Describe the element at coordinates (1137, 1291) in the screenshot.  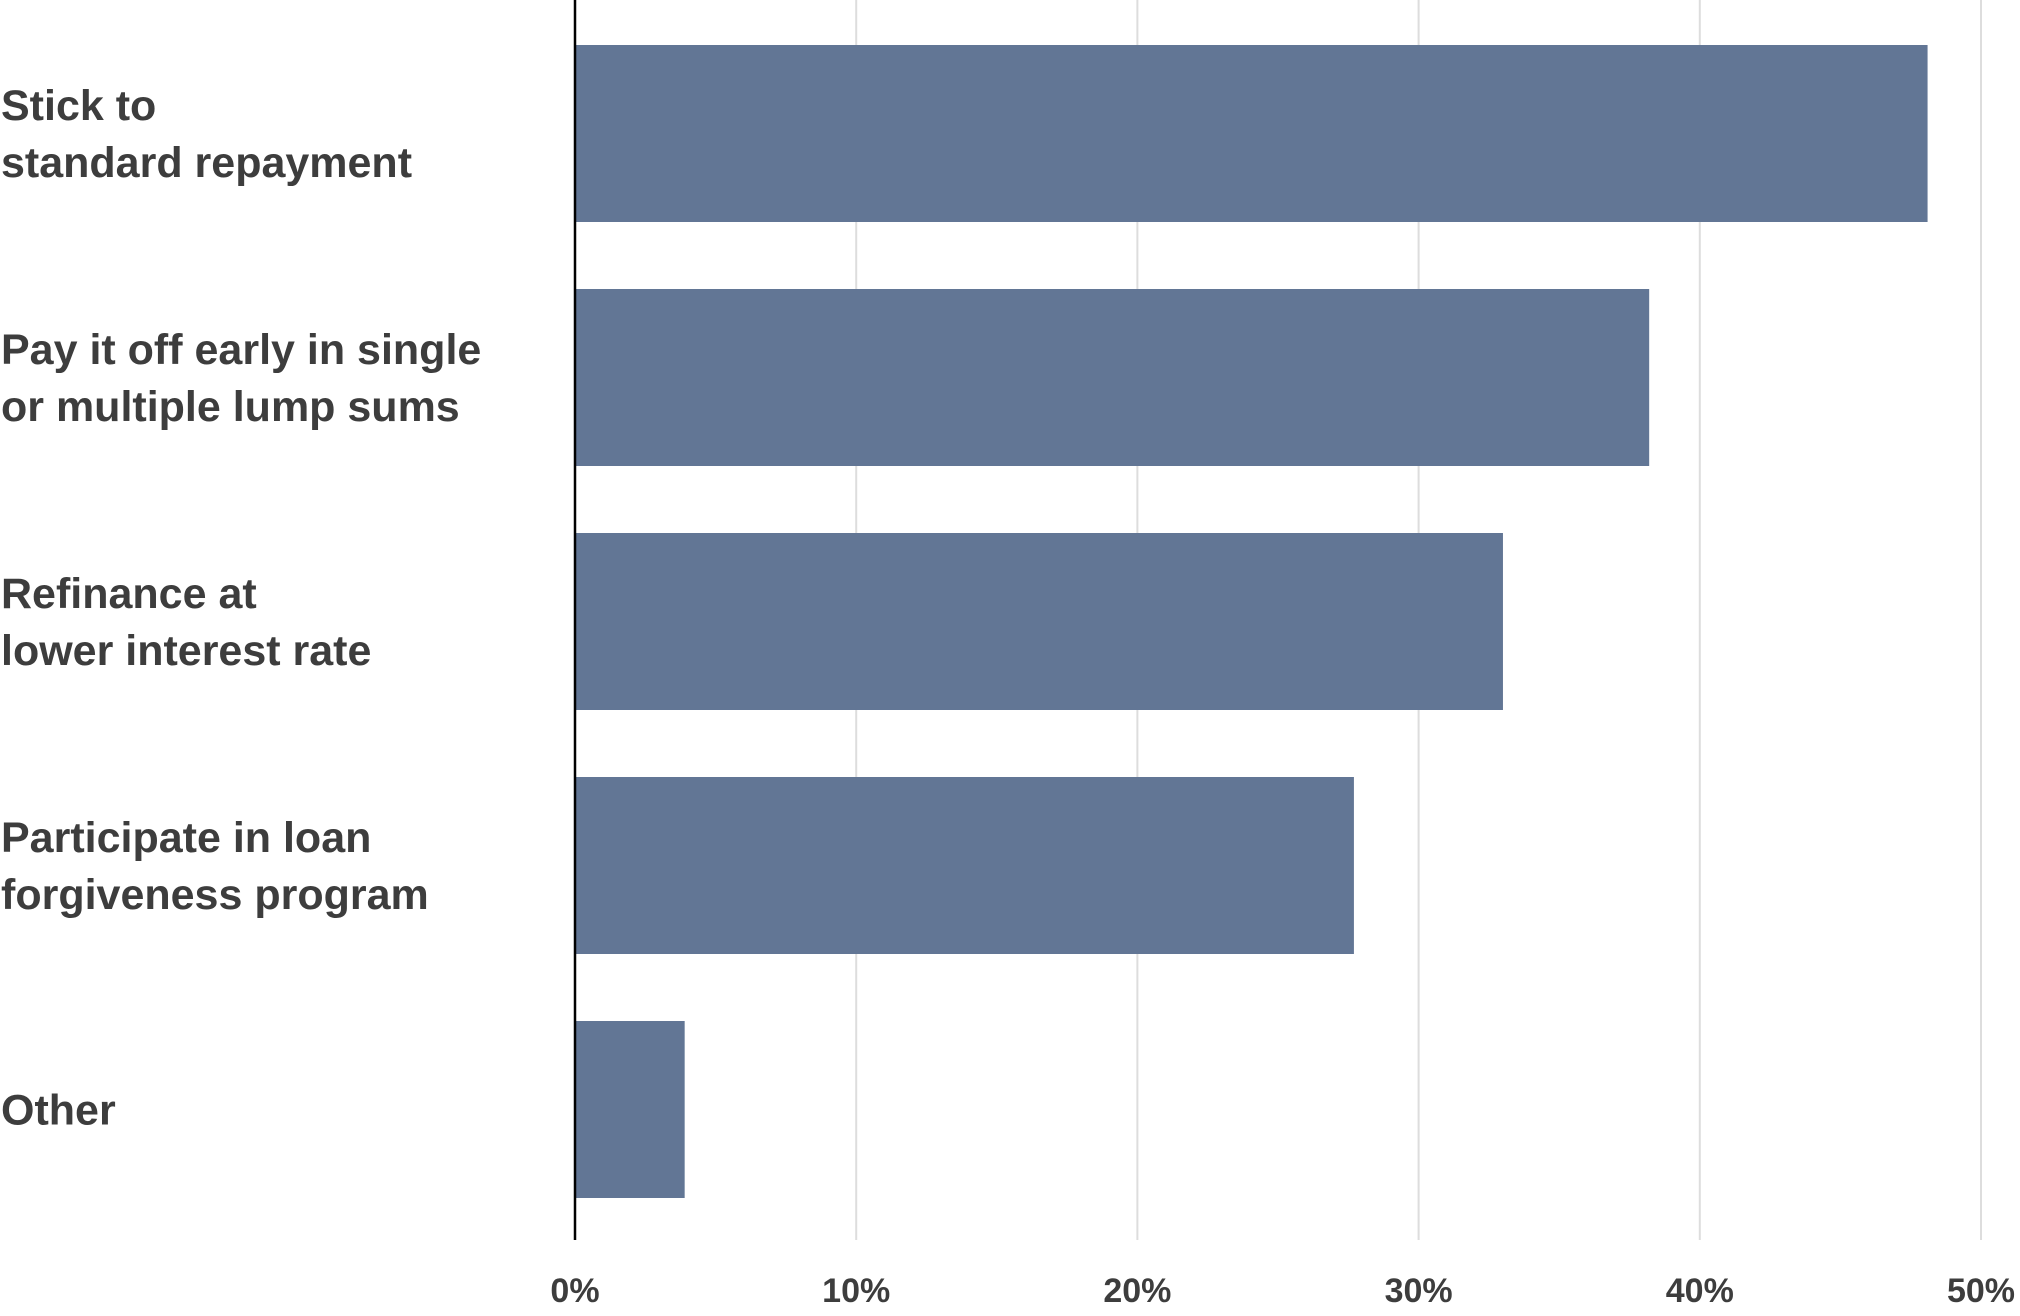
I see `x-tick-label-20: 20%` at that location.